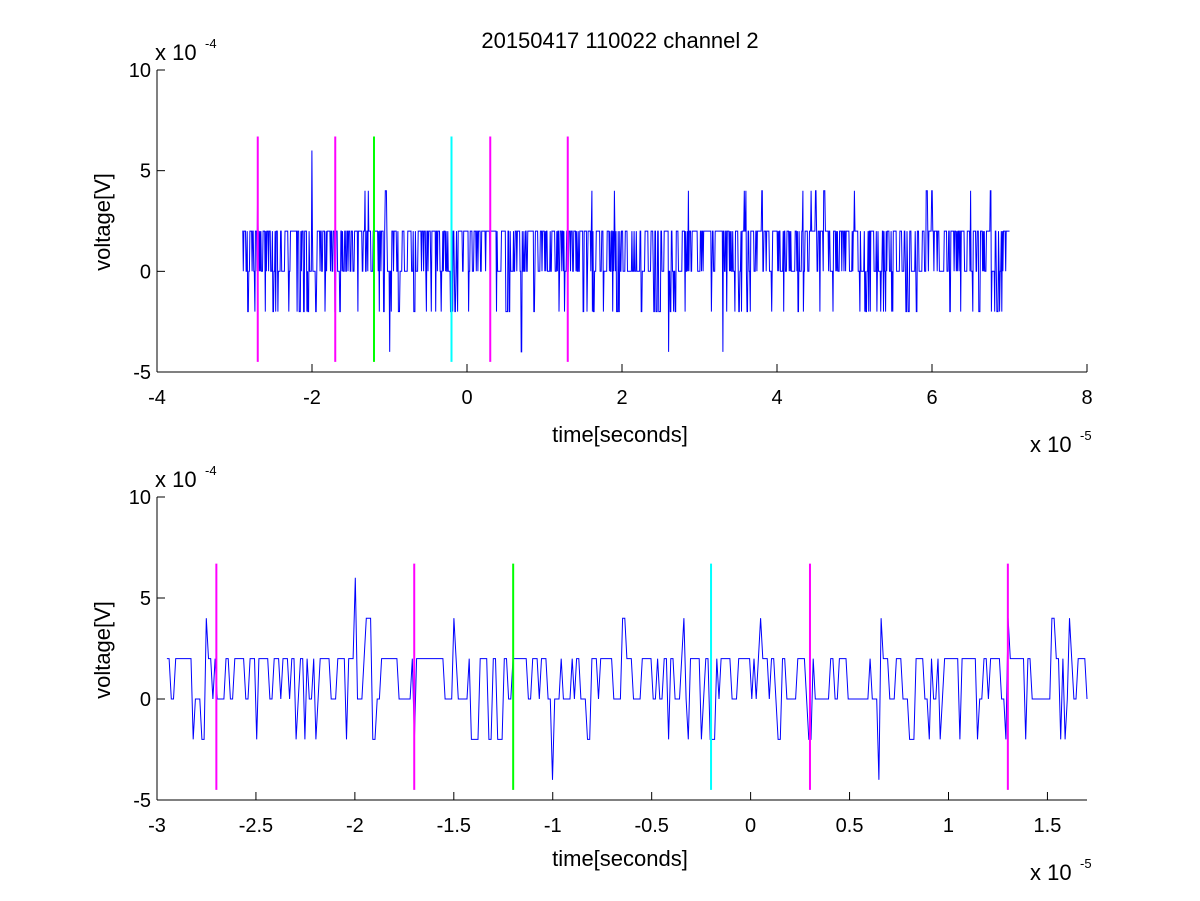  What do you see at coordinates (102, 650) in the screenshot?
I see `bottom-y-axis-label: voltage[V]` at bounding box center [102, 650].